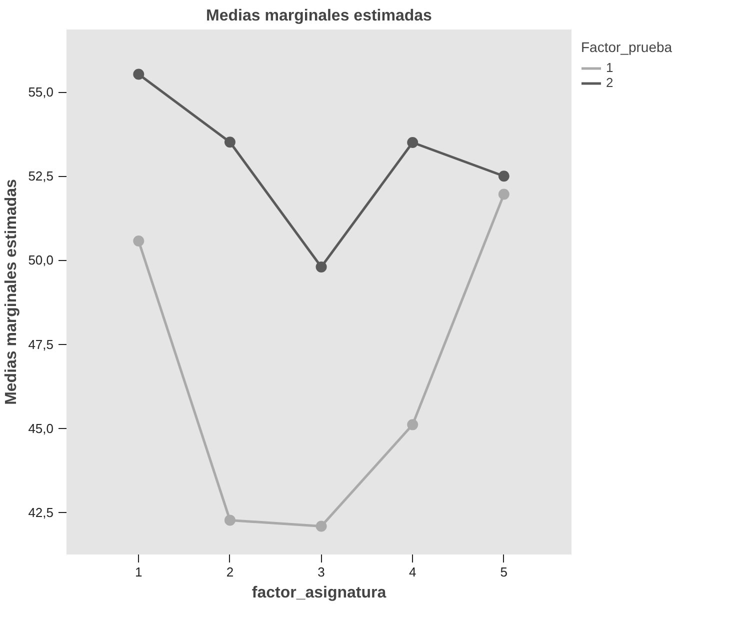  I want to click on x-axis-title: factor_asignatura, so click(319, 593).